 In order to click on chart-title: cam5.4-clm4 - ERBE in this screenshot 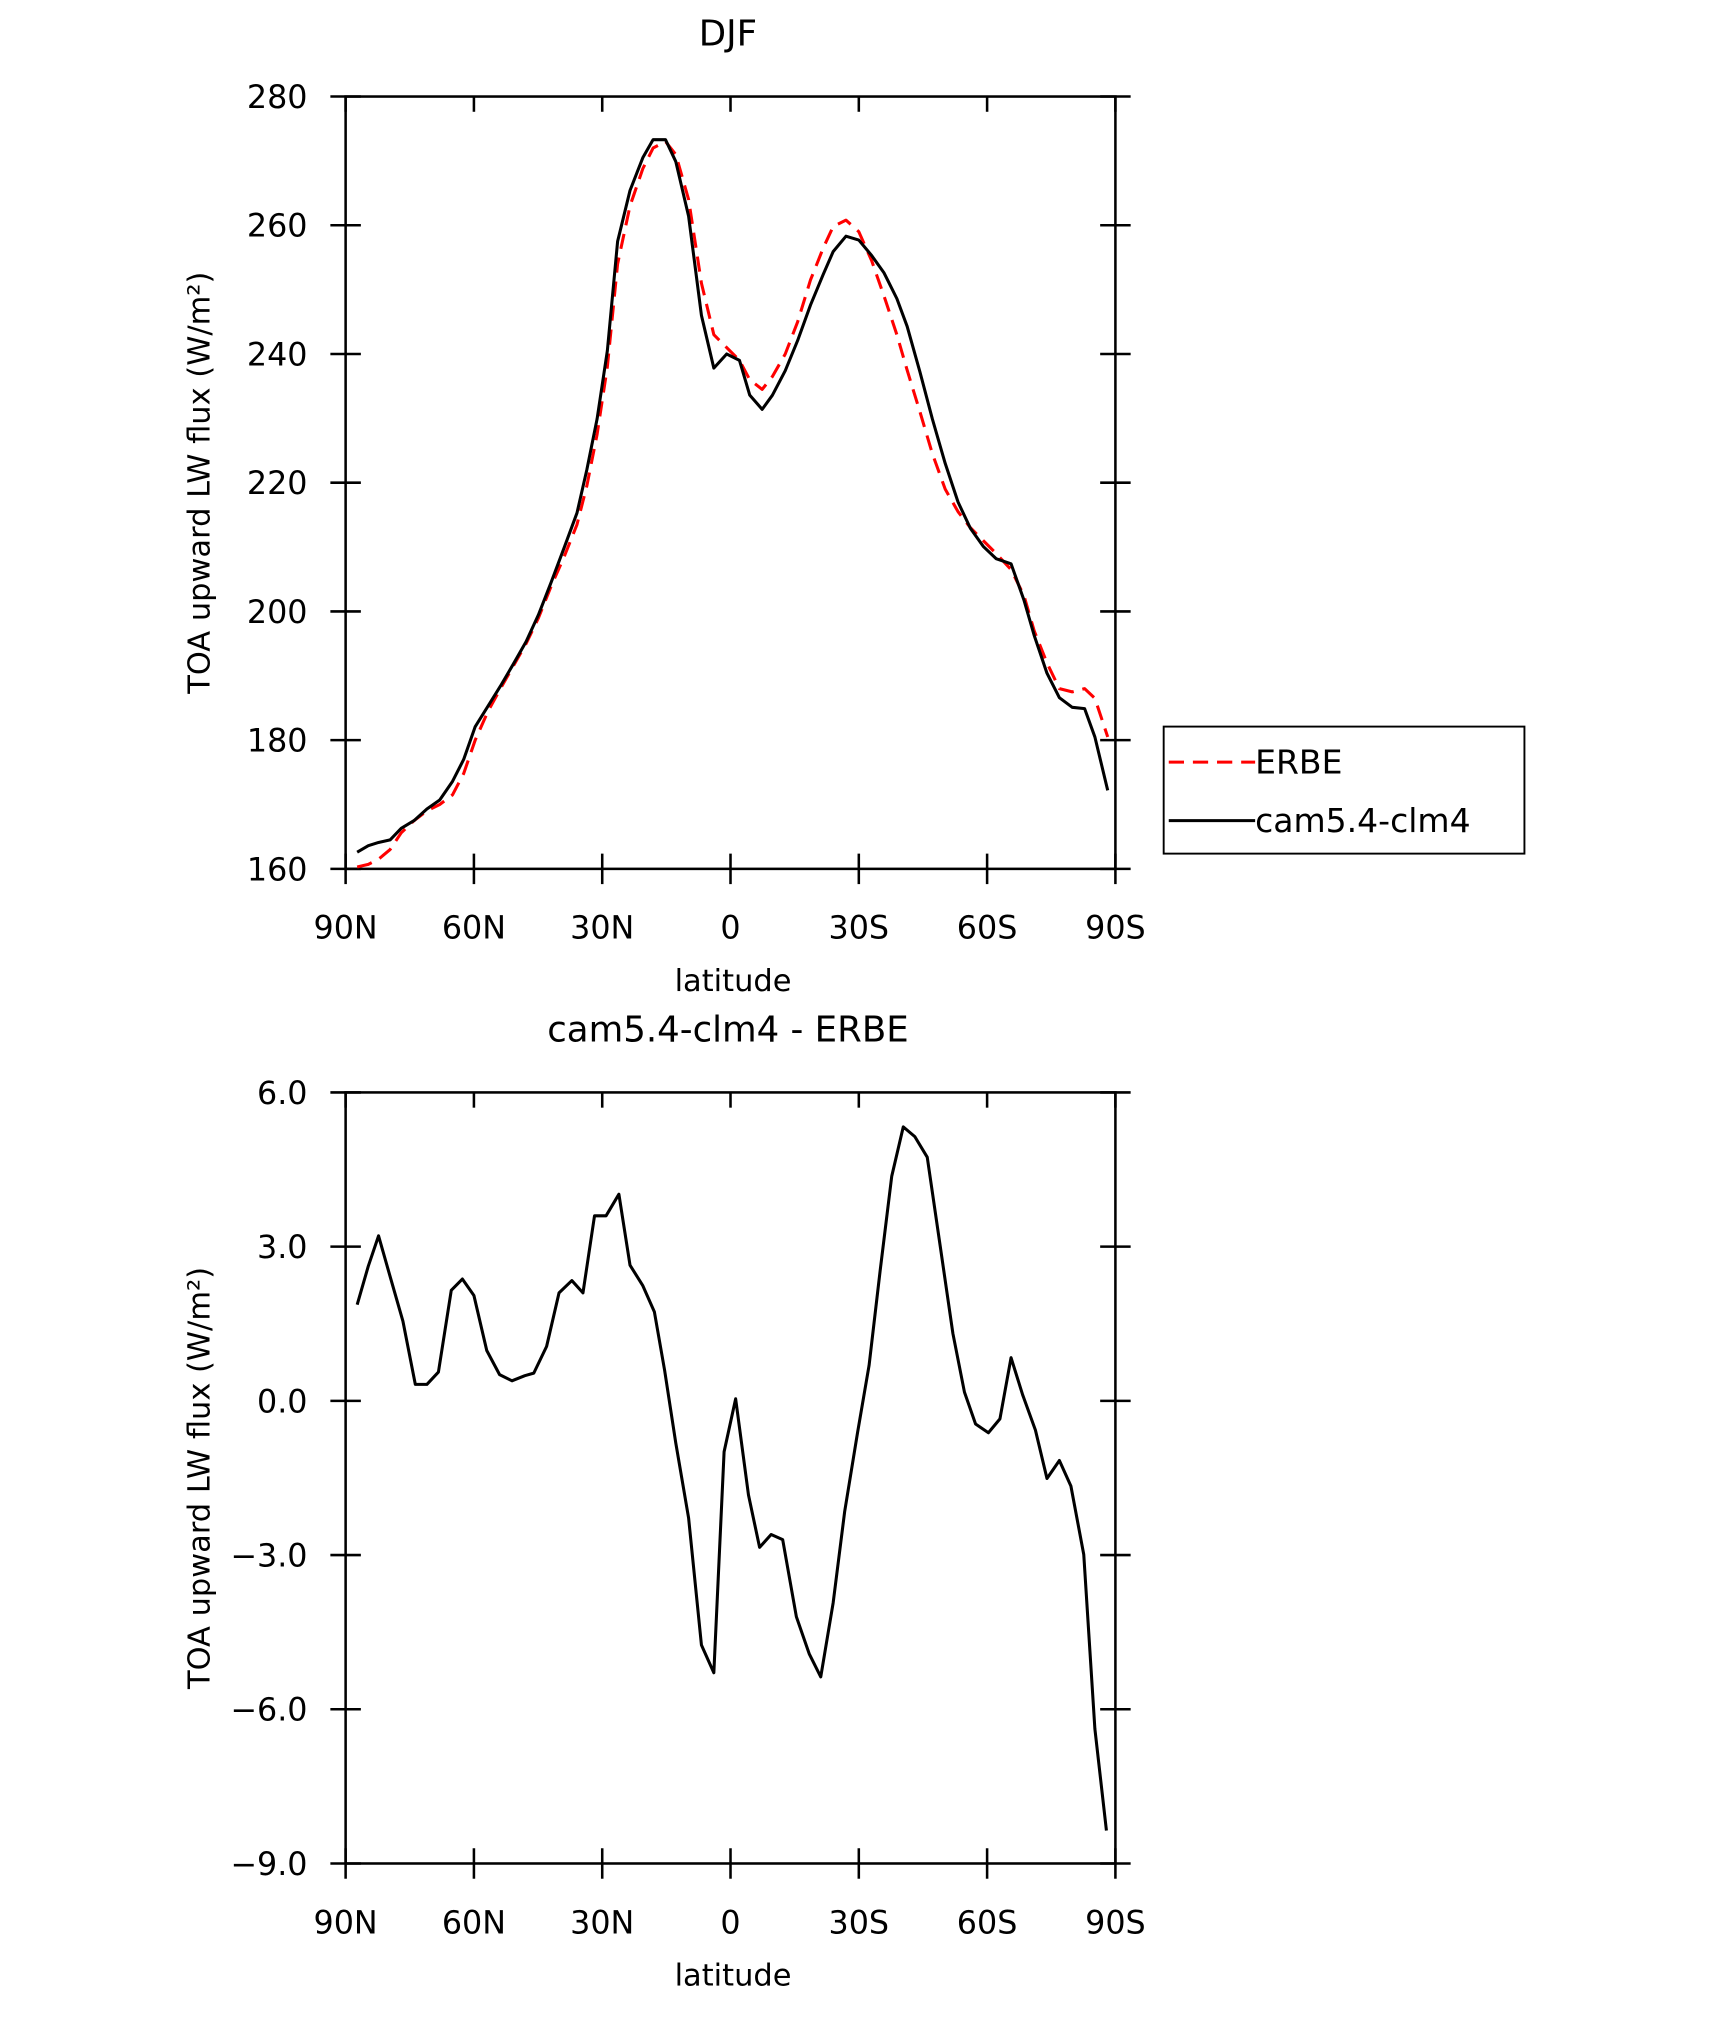, I will do `click(727, 1030)`.